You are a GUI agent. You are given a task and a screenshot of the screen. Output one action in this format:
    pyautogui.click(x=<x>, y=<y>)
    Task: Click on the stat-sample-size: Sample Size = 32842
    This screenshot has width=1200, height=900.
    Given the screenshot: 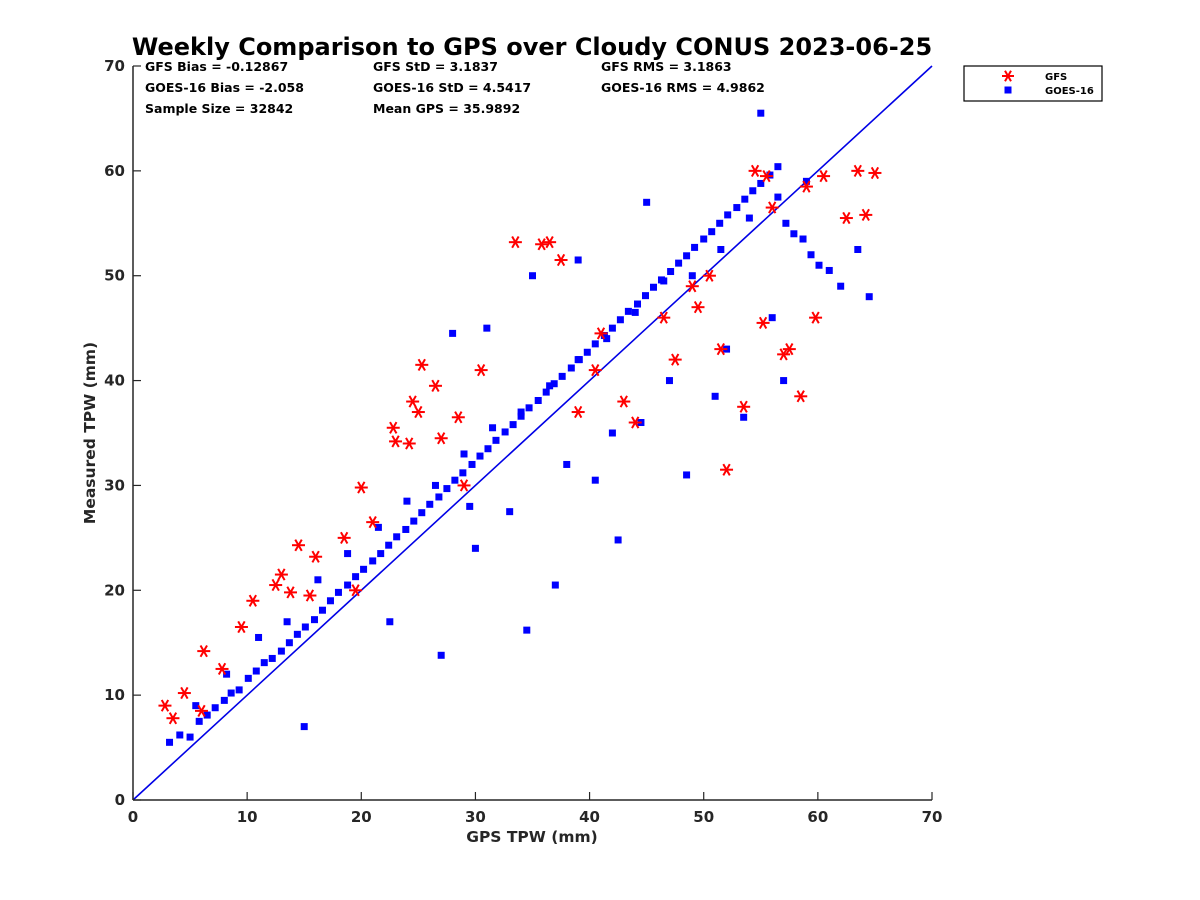 What is the action you would take?
    pyautogui.click(x=219, y=108)
    